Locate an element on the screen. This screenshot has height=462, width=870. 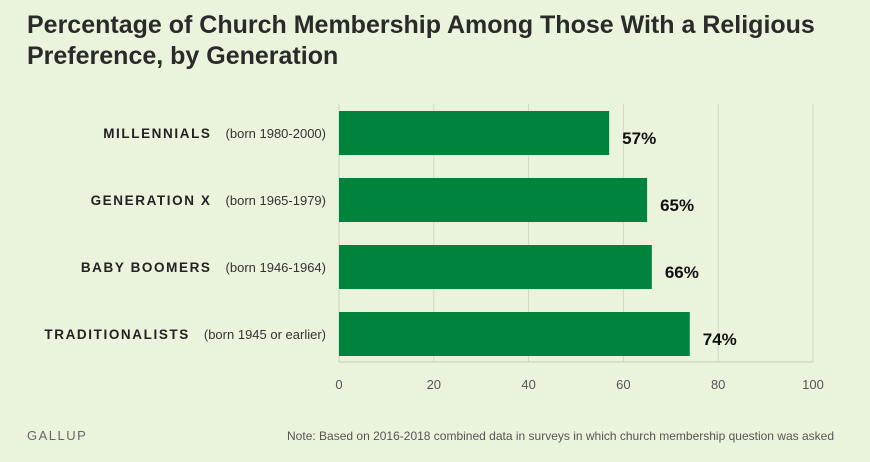
x-tick-label: 0 is located at coordinates (338, 384).